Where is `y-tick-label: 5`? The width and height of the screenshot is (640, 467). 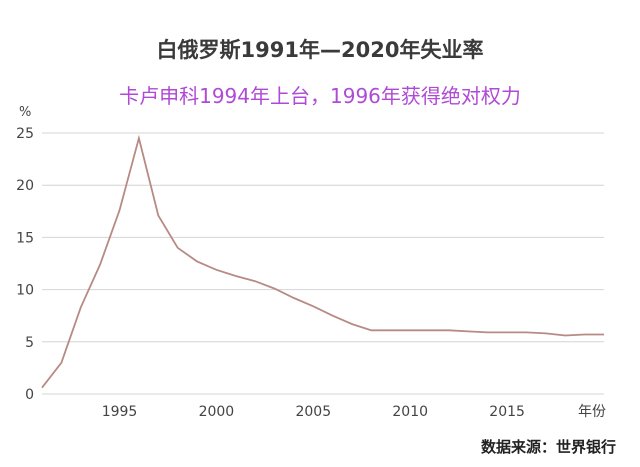 y-tick-label: 5 is located at coordinates (29, 343).